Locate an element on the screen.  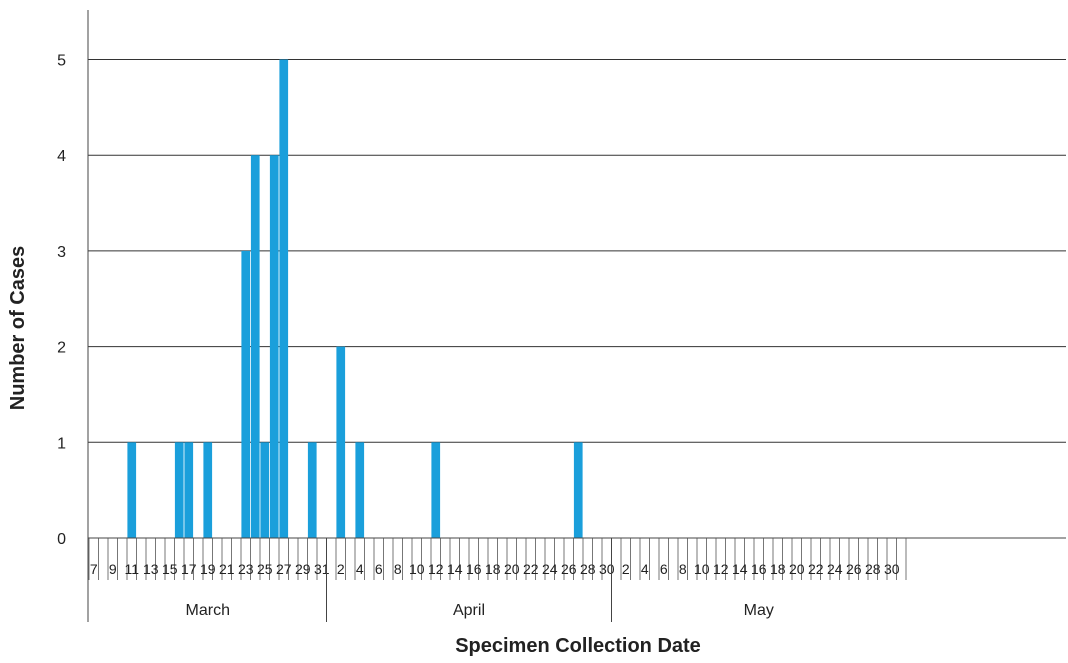
month-labels: March April May is located at coordinates (480, 580).